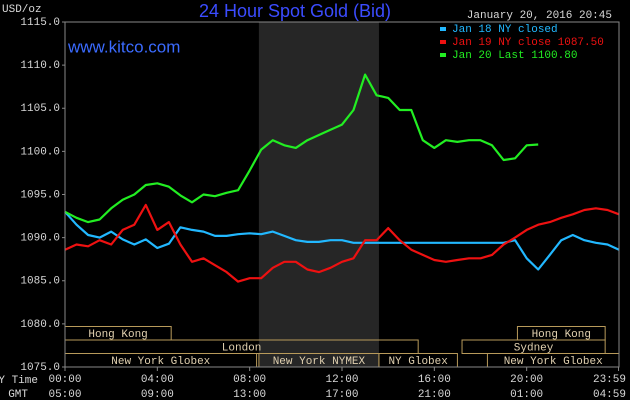 Image resolution: width=630 pixels, height=400 pixels. Describe the element at coordinates (526, 394) in the screenshot. I see `x2-tick-label: 01:00` at that location.